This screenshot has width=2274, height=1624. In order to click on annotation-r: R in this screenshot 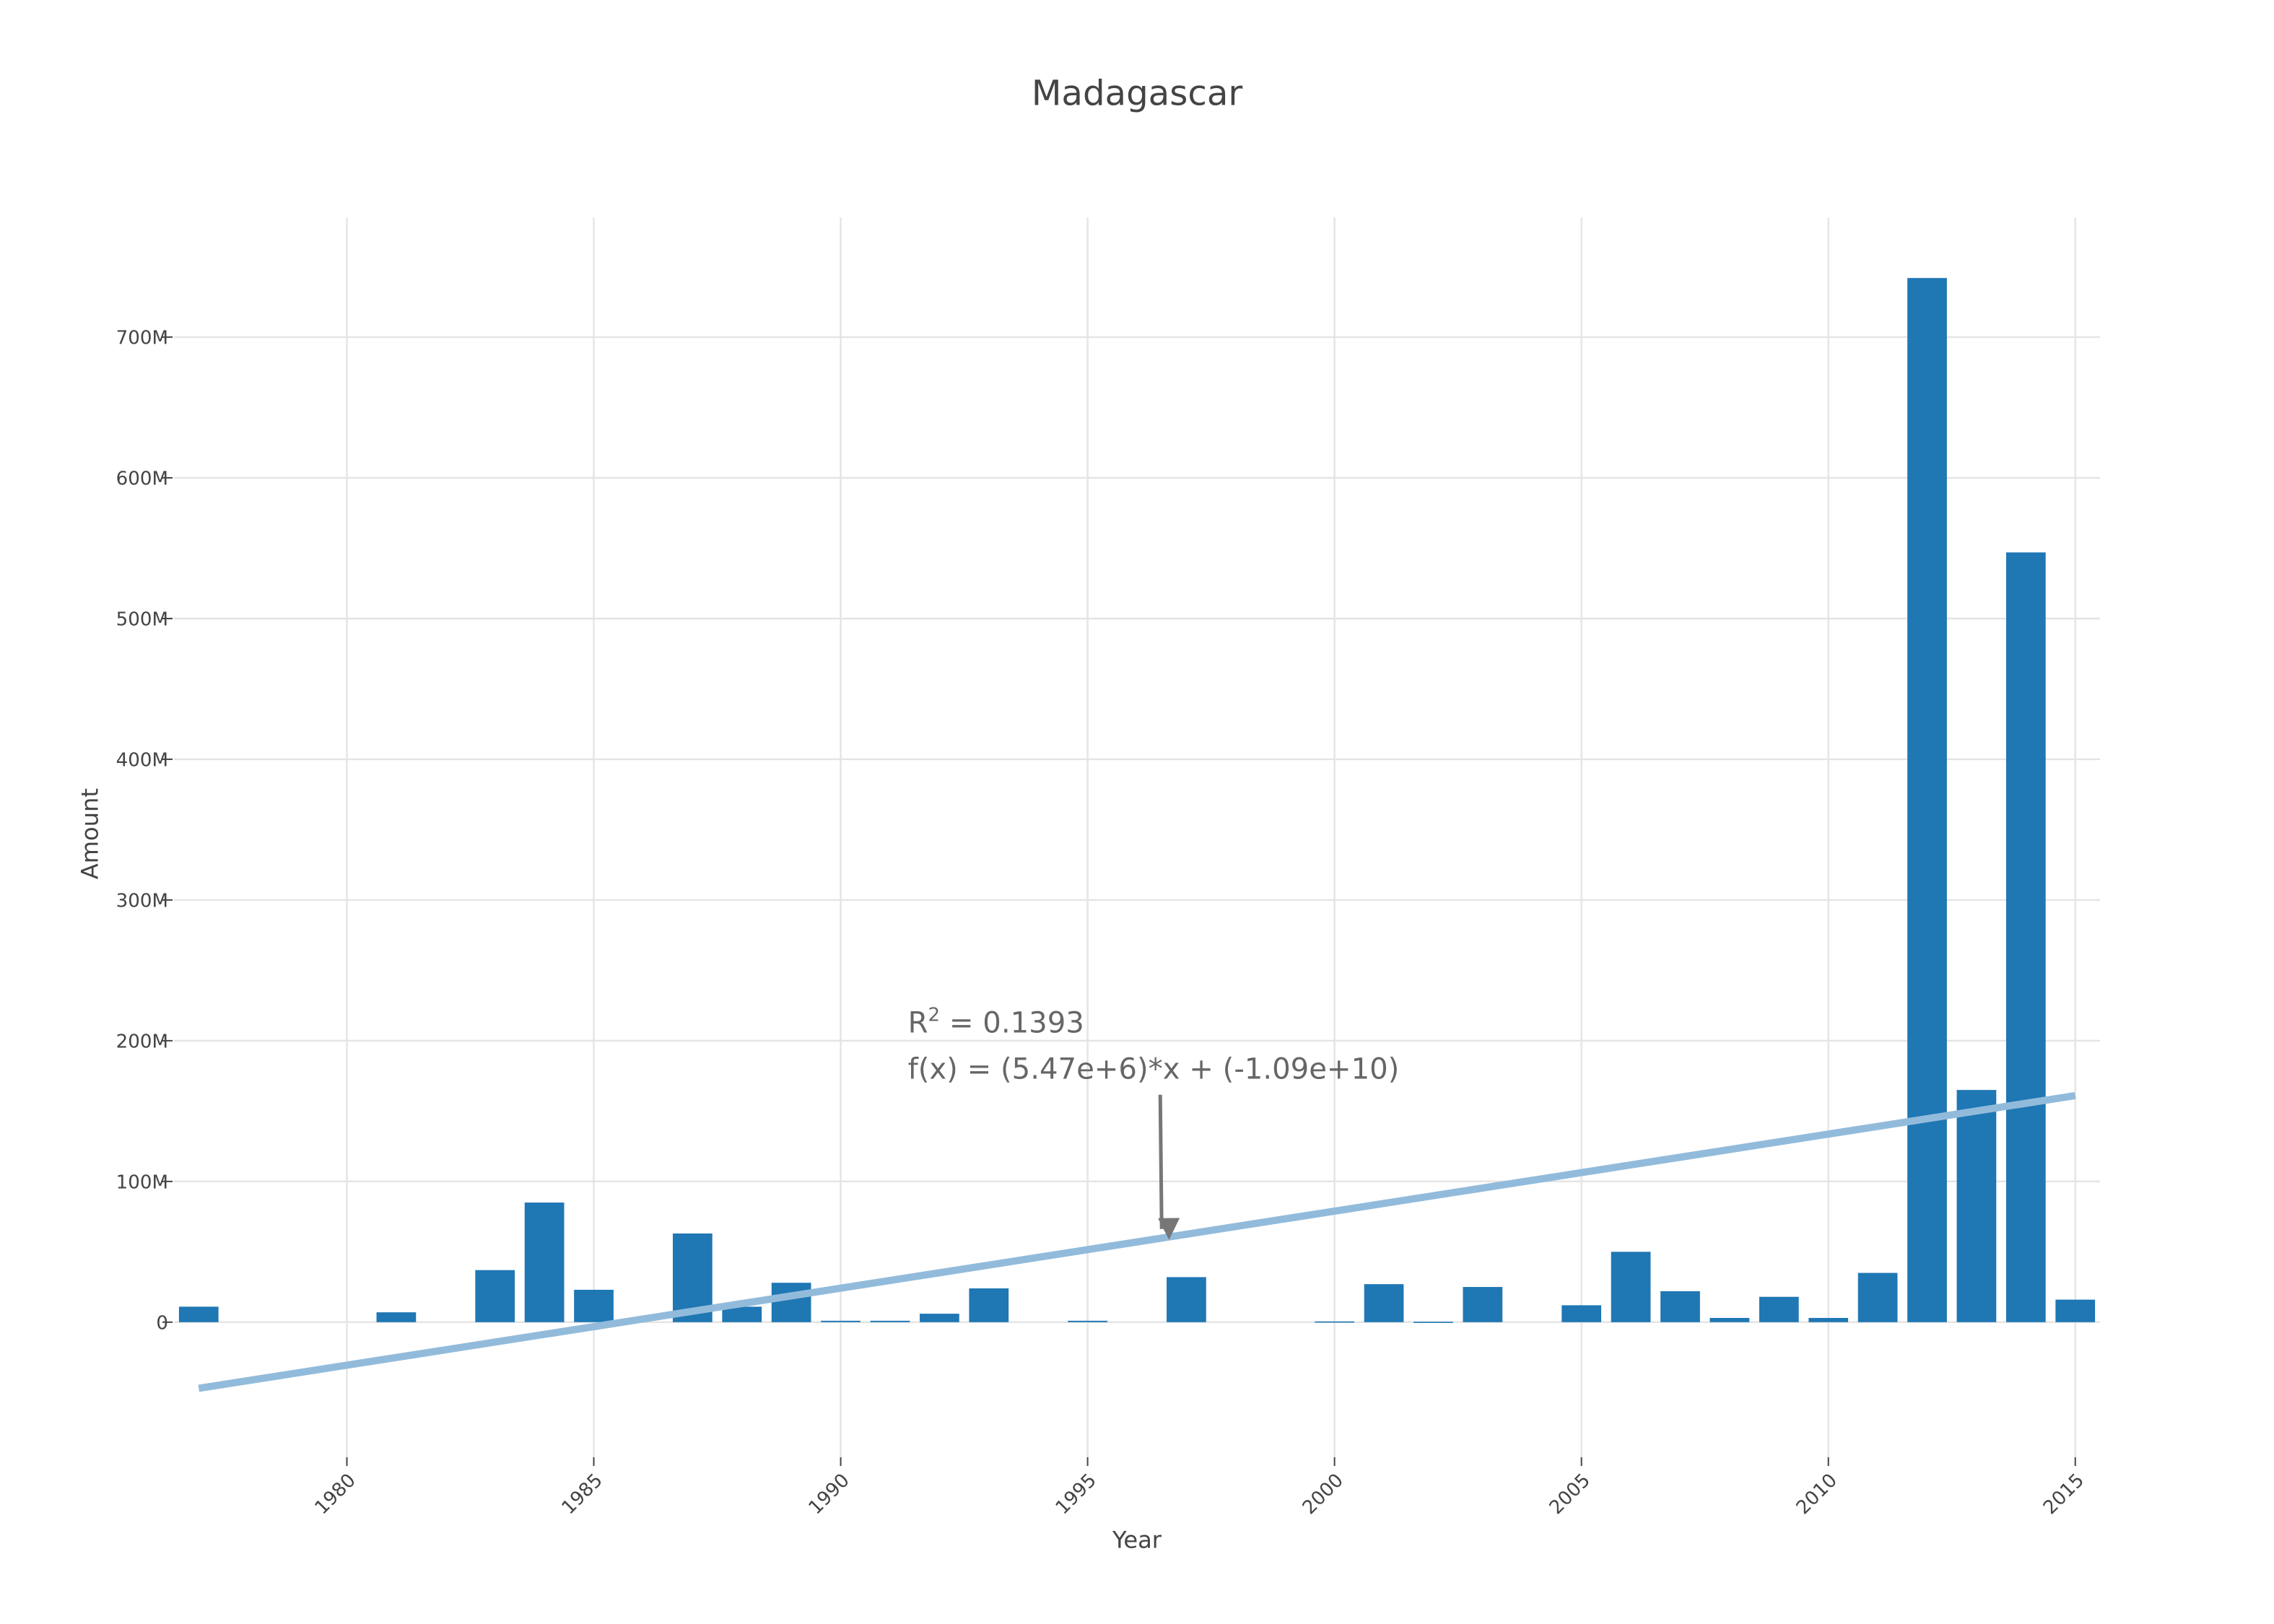, I will do `click(918, 1022)`.